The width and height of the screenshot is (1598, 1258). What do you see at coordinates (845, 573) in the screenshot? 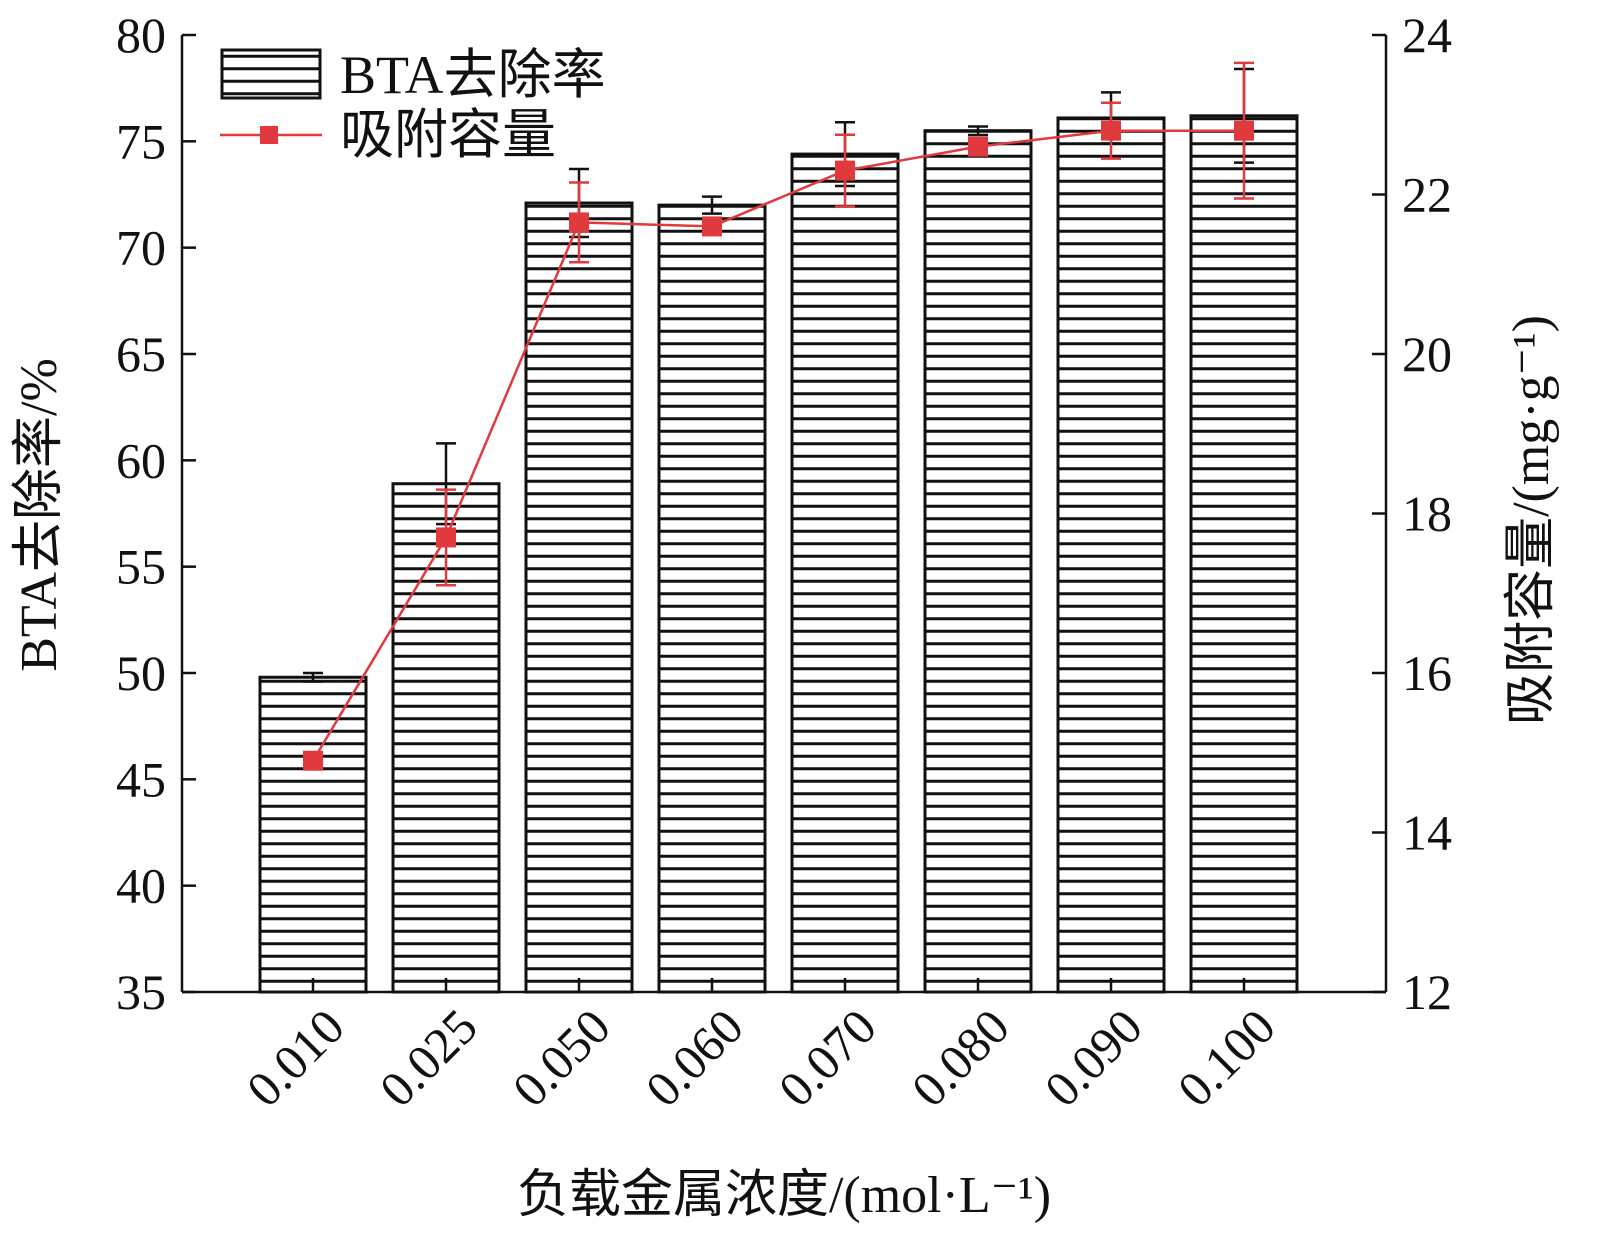
I see `bar-0.070` at bounding box center [845, 573].